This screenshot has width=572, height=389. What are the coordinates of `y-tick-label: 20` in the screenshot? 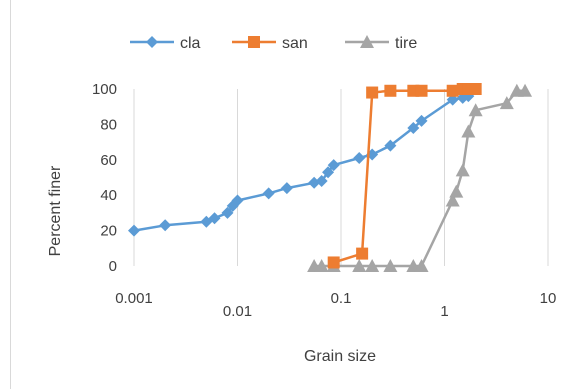 It's located at (108, 231).